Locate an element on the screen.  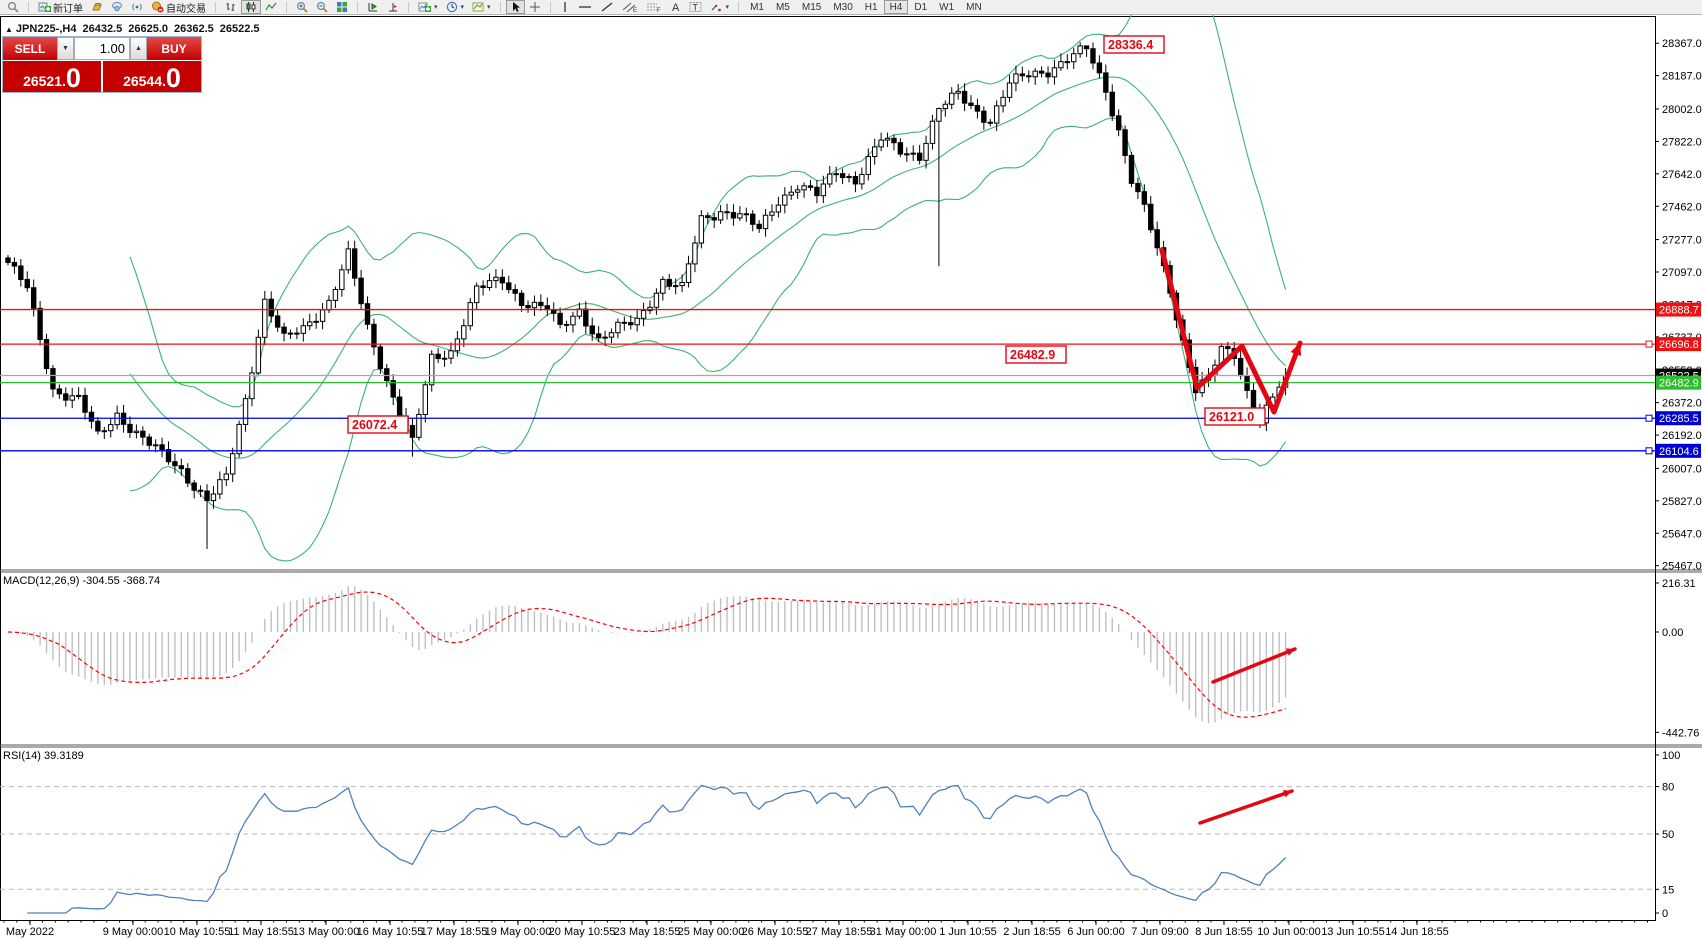
crosshair-icon is located at coordinates (535, 7).